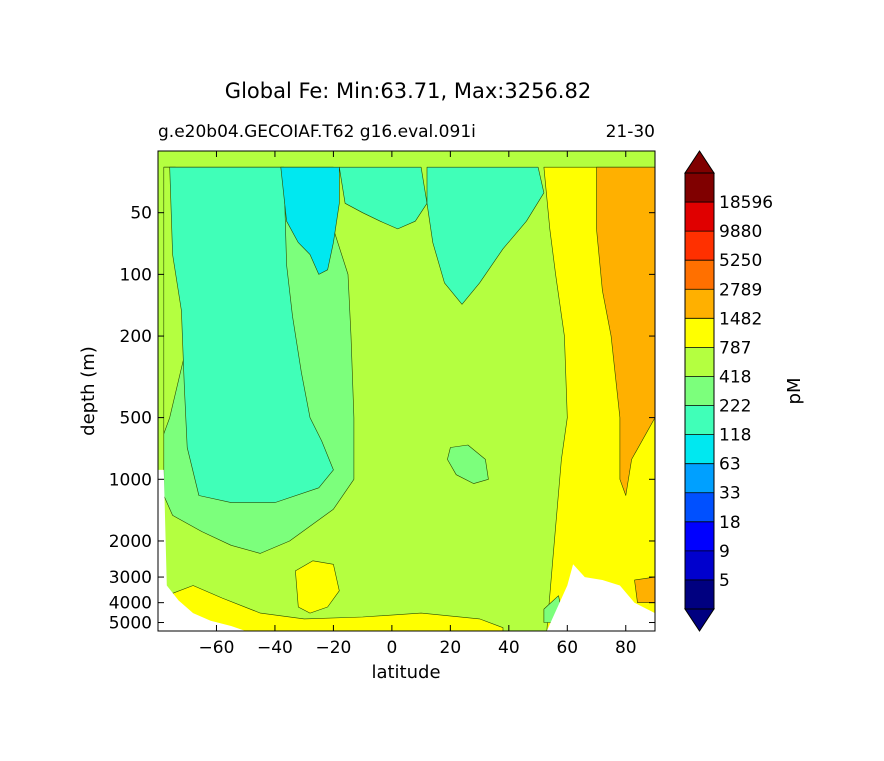  I want to click on y-tick-label: 500, so click(136, 419).